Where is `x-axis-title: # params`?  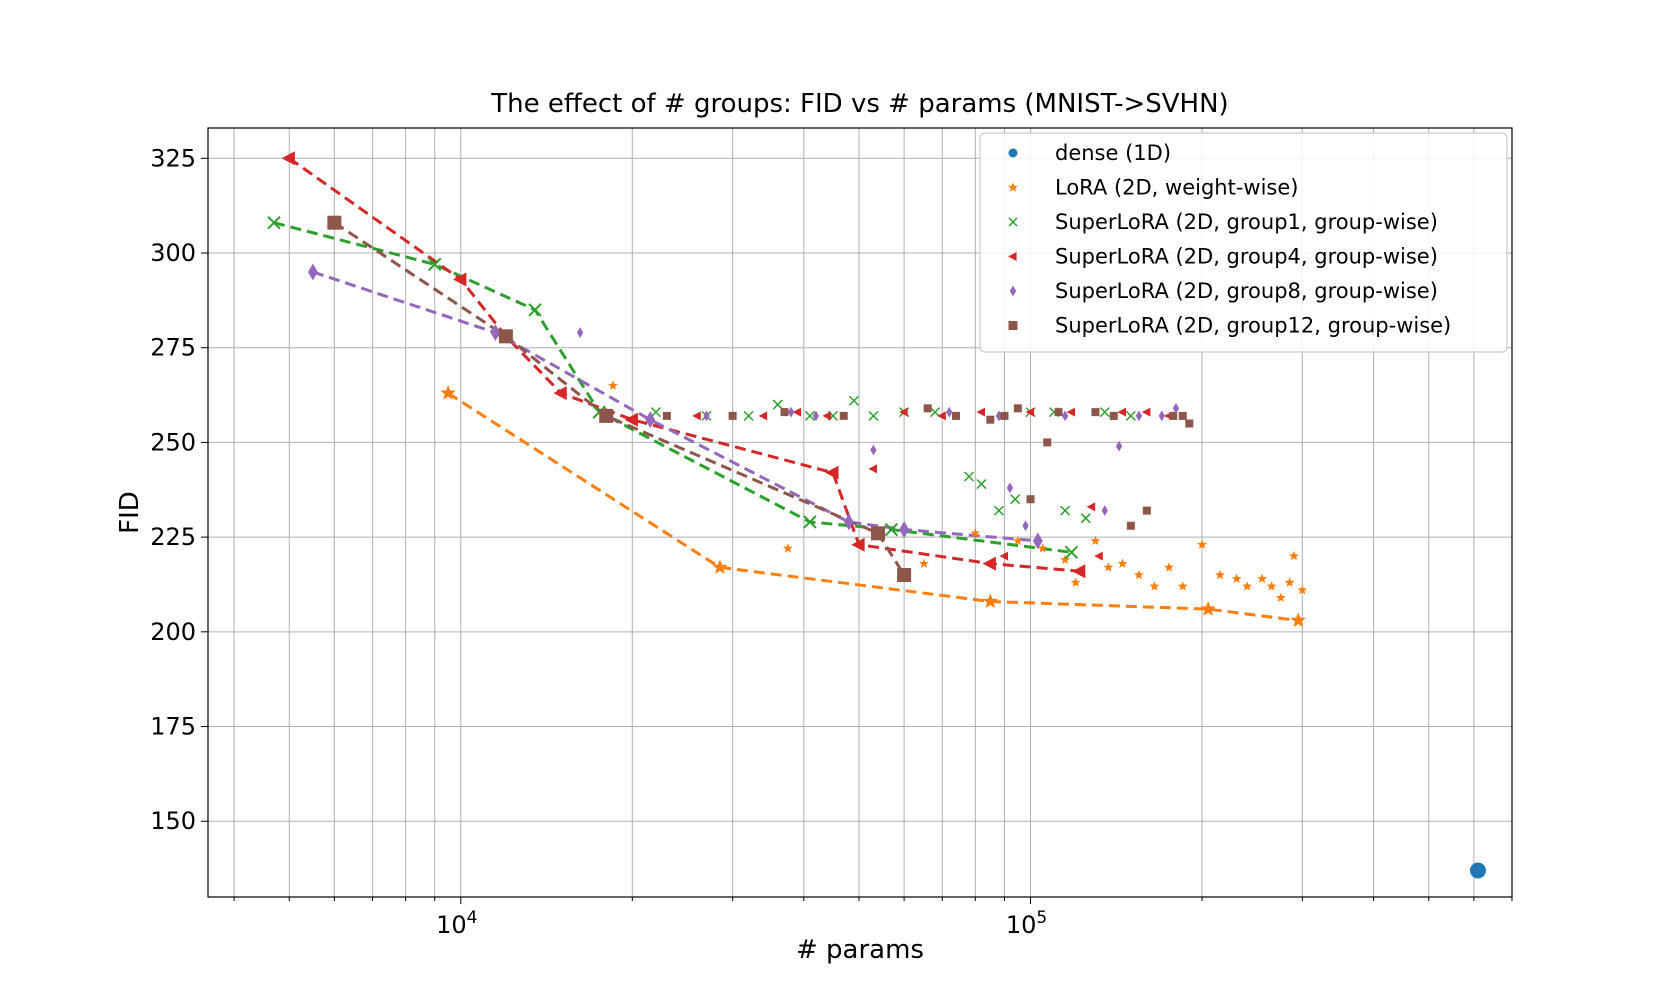
x-axis-title: # params is located at coordinates (860, 950).